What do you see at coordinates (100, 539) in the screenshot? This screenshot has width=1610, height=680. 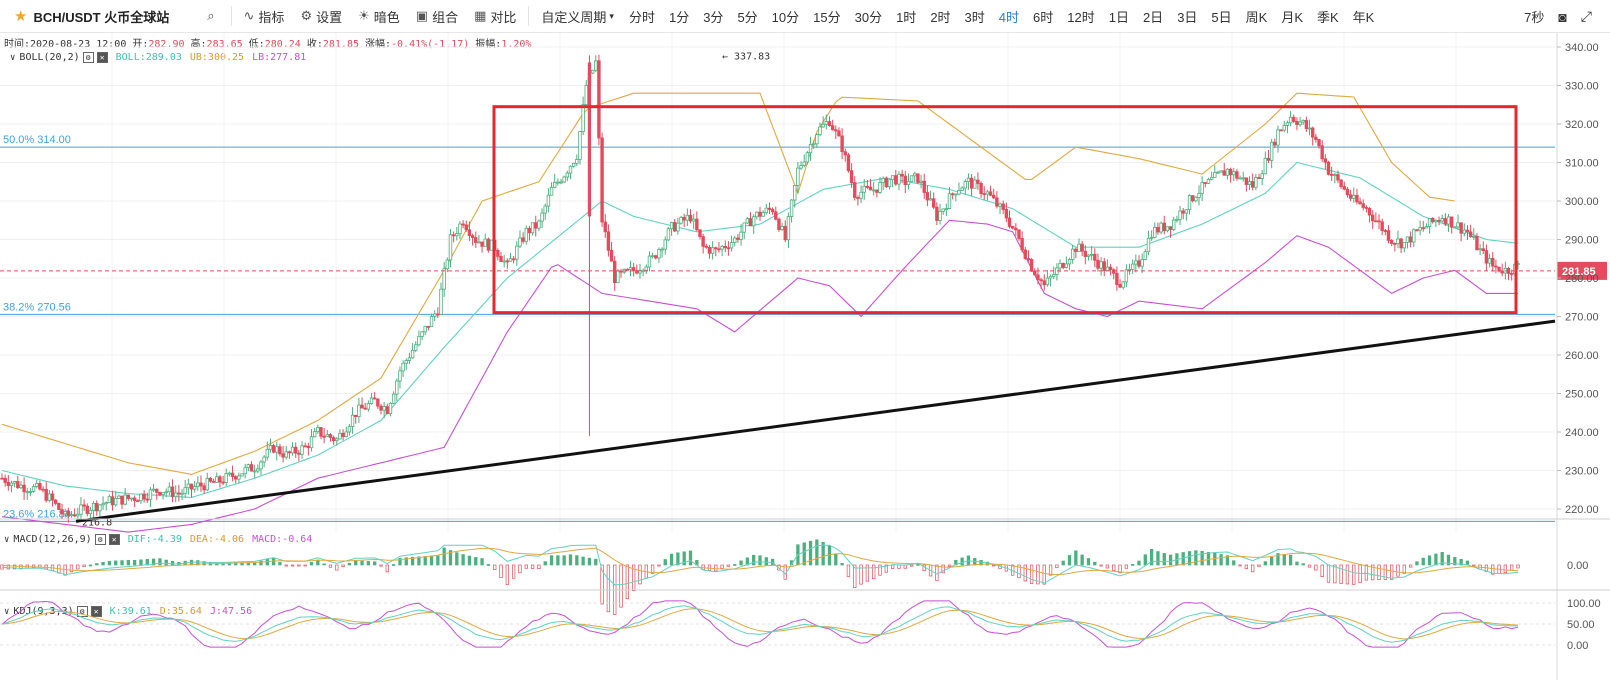 I see `macd-settings-icon: ⚙` at bounding box center [100, 539].